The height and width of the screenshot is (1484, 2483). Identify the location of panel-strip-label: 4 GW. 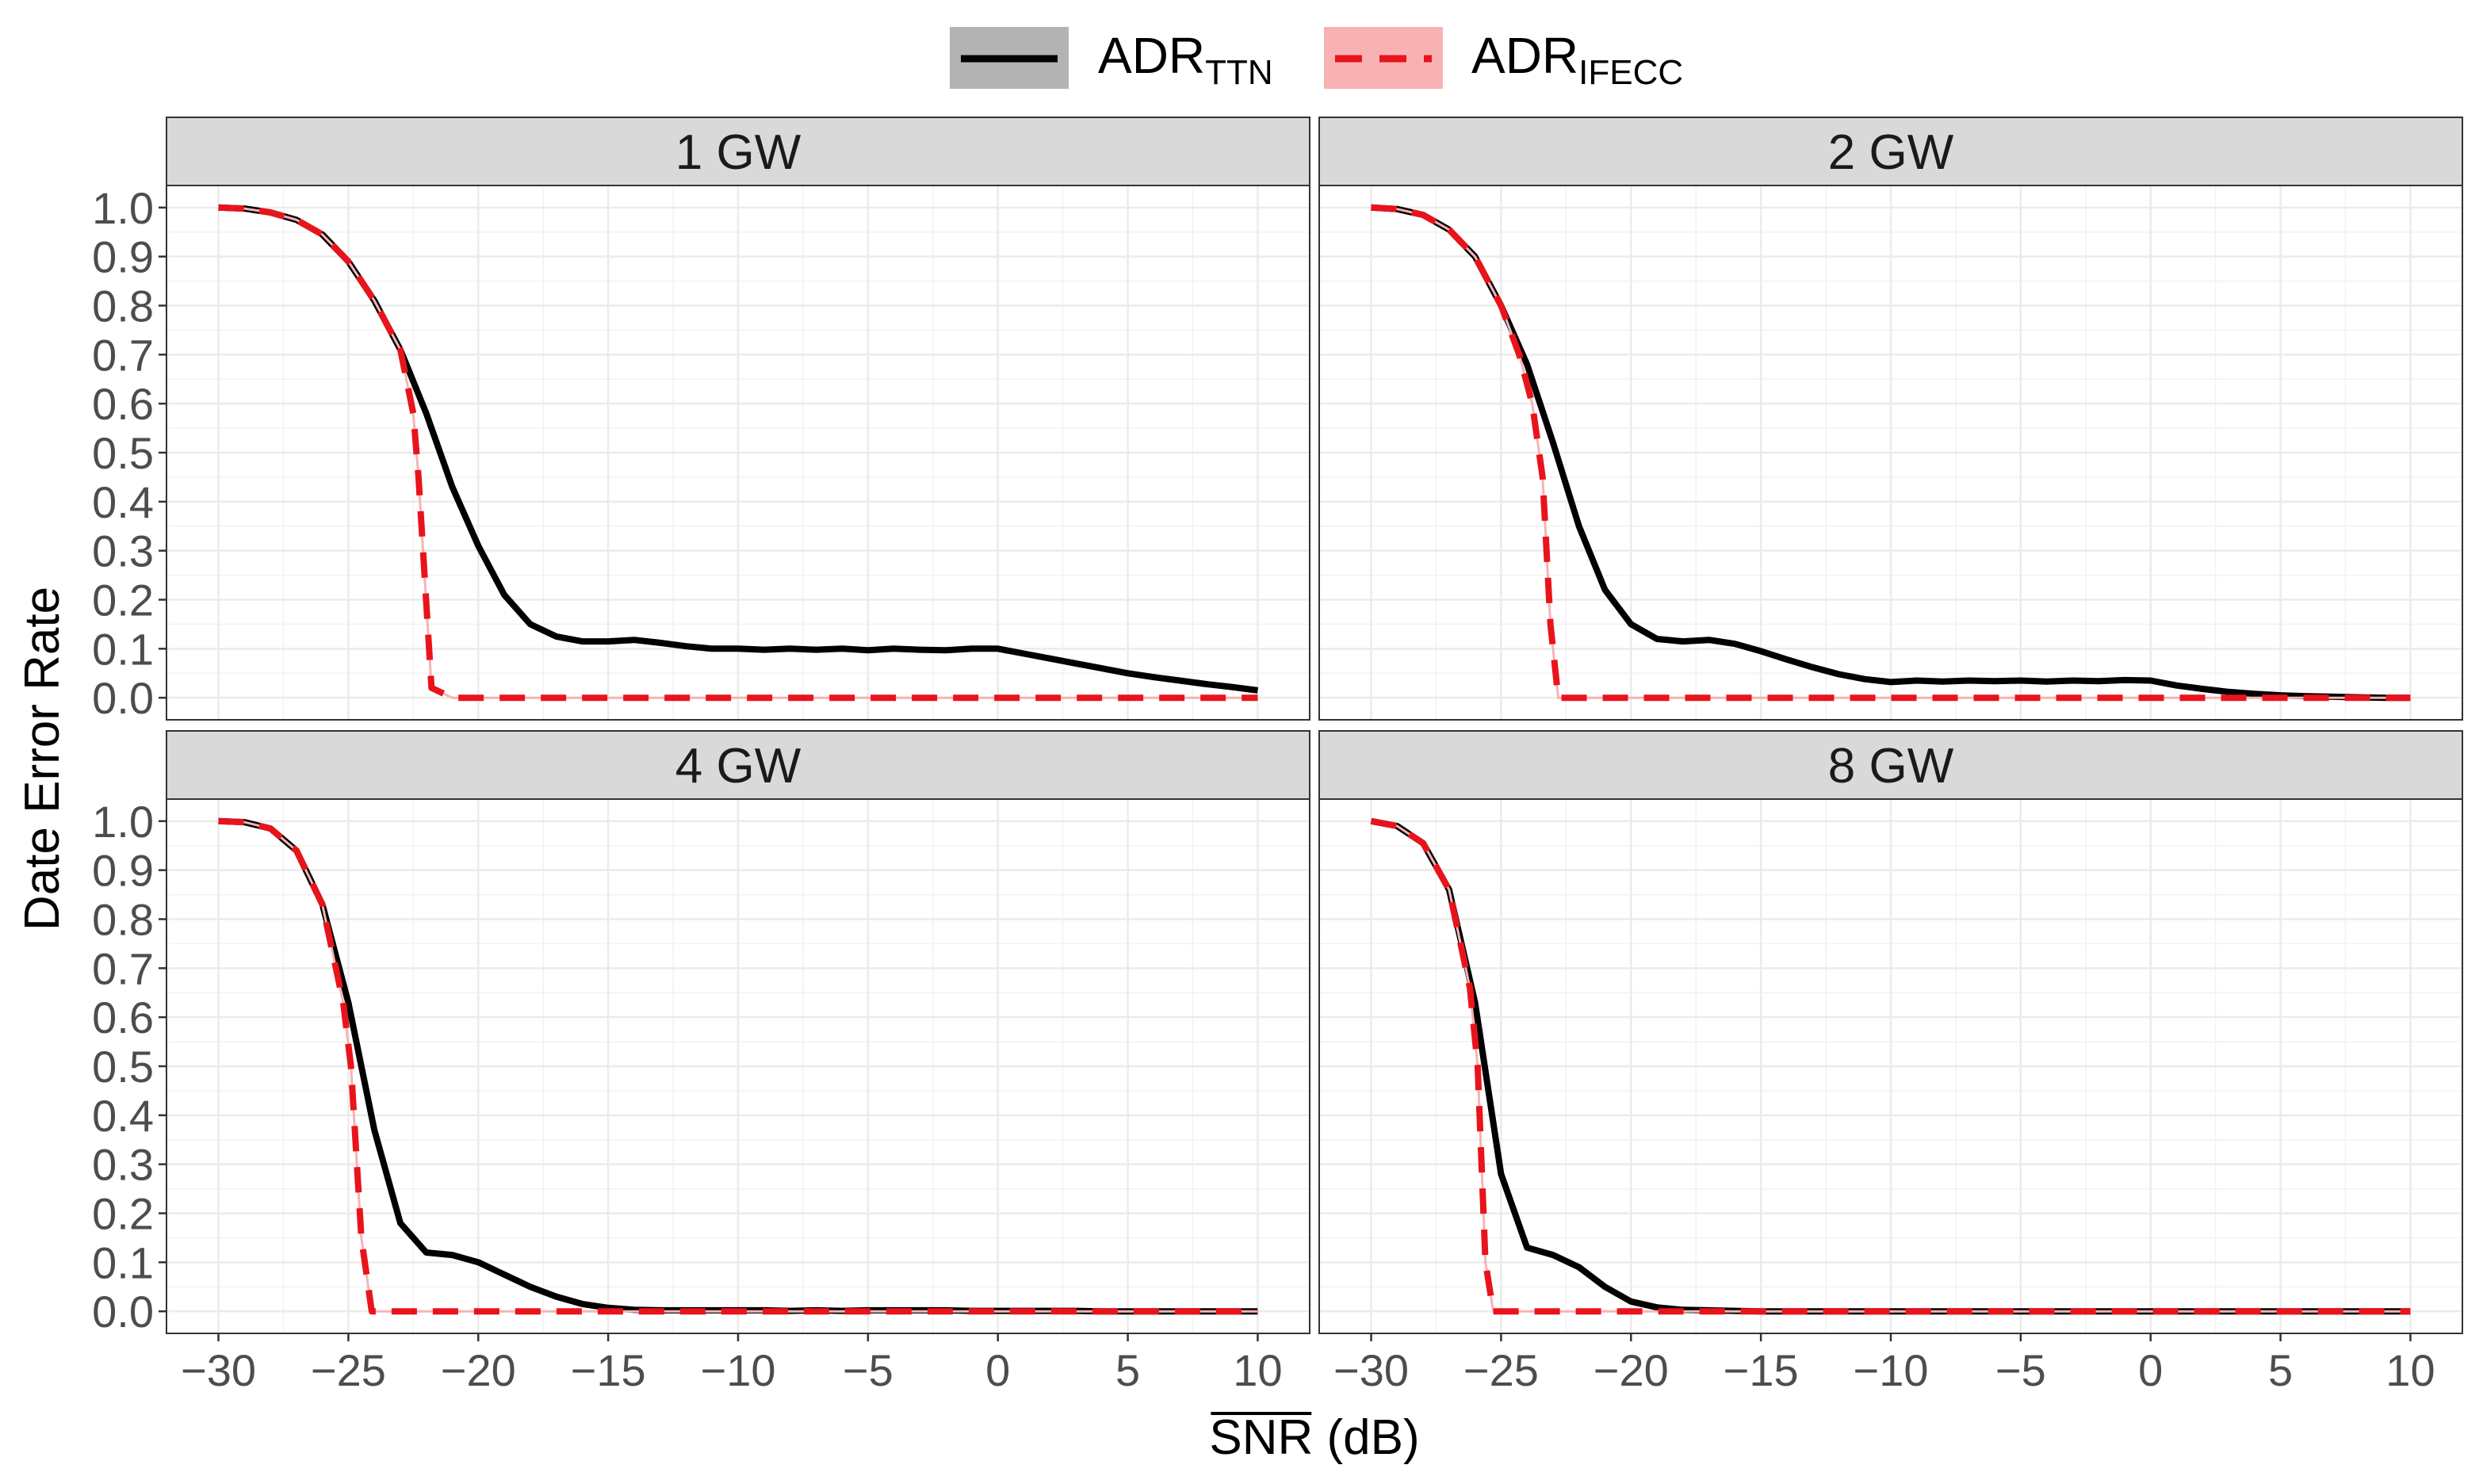
(738, 766).